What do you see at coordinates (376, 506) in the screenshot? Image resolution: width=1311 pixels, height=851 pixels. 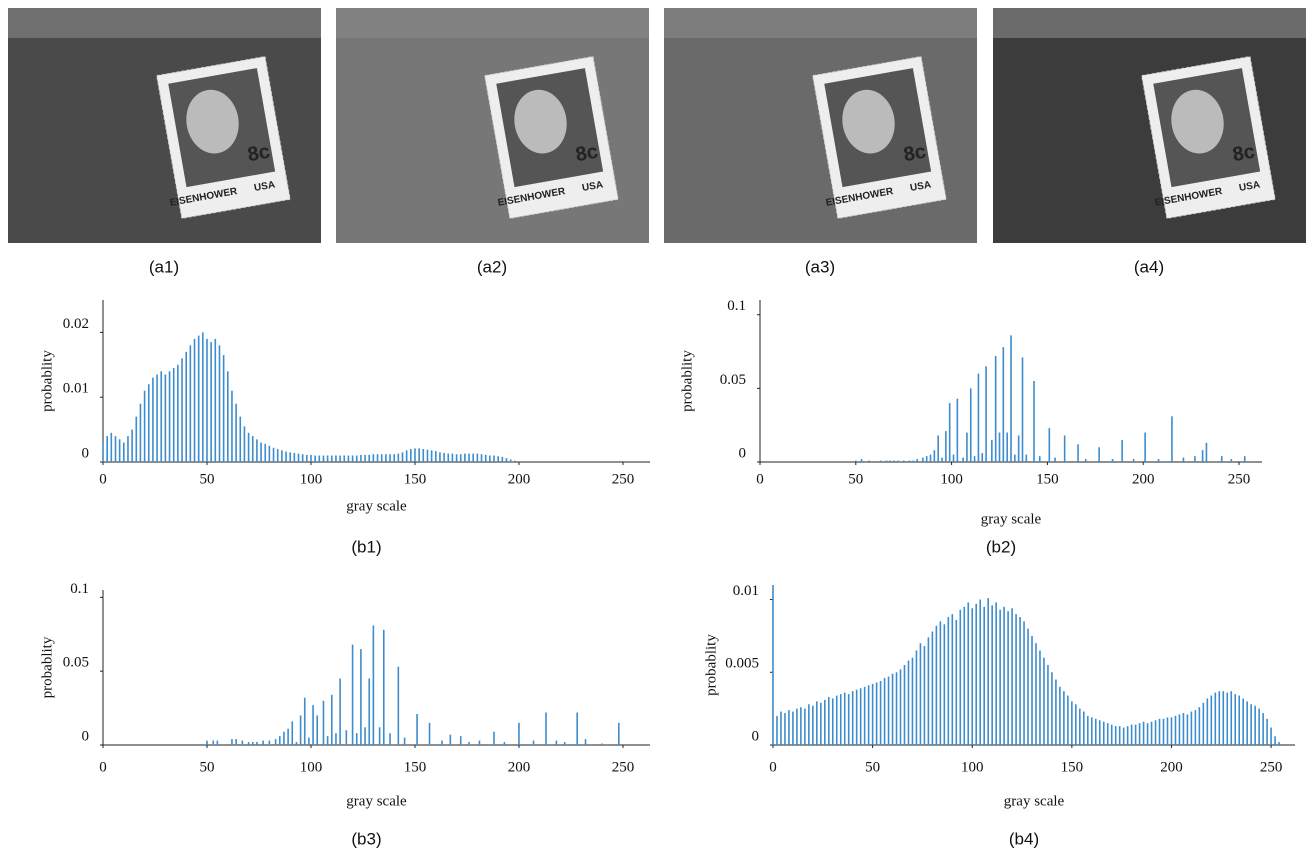 I see `x-axis-label: gray scale` at bounding box center [376, 506].